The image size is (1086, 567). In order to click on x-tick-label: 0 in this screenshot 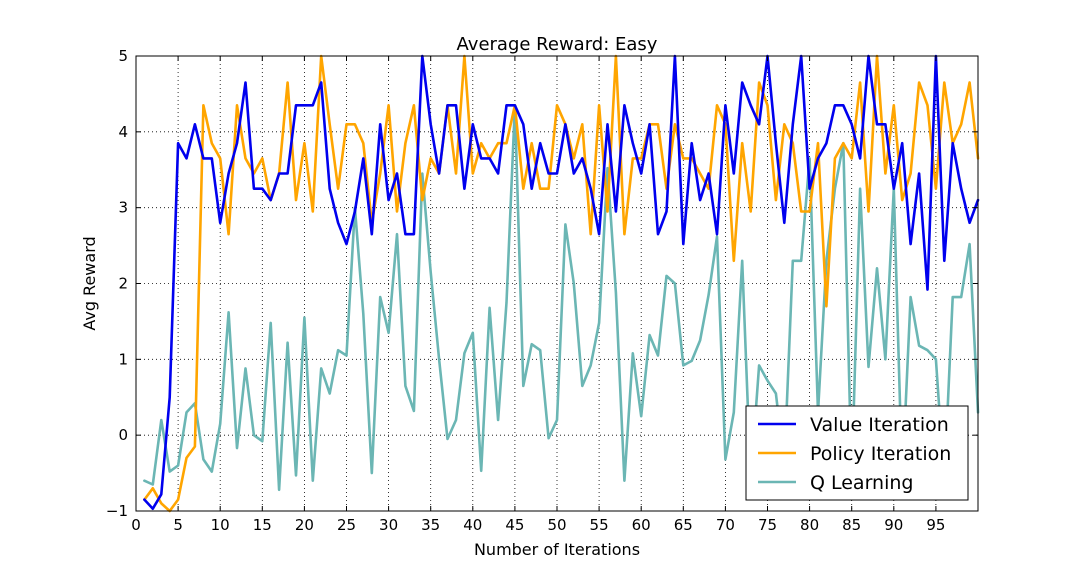, I will do `click(136, 525)`.